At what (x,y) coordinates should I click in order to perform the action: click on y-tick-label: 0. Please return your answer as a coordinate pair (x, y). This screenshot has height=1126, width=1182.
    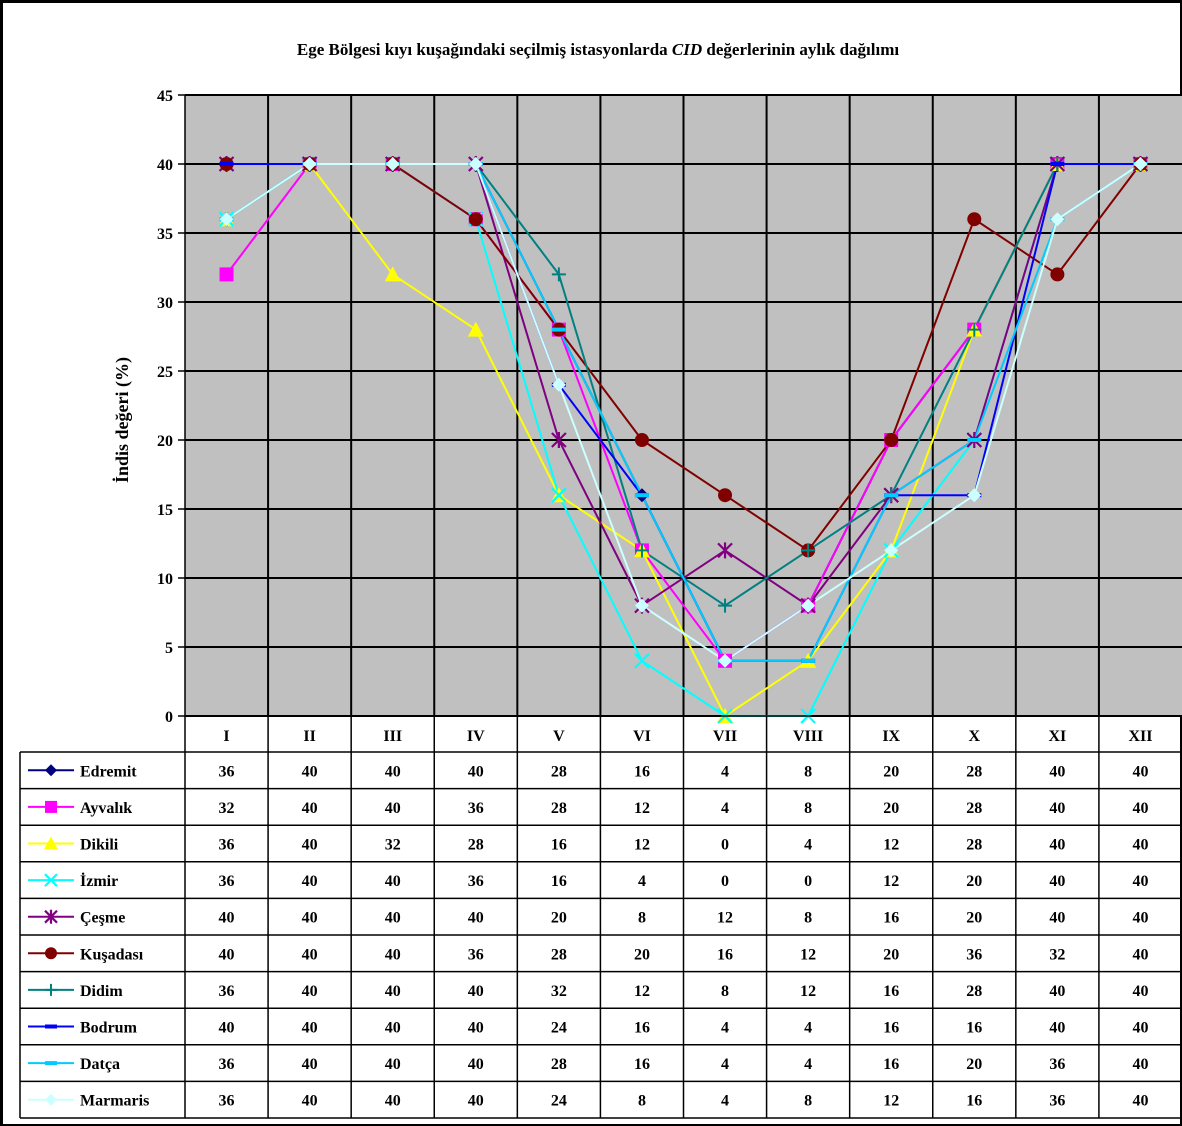
    Looking at the image, I should click on (169, 717).